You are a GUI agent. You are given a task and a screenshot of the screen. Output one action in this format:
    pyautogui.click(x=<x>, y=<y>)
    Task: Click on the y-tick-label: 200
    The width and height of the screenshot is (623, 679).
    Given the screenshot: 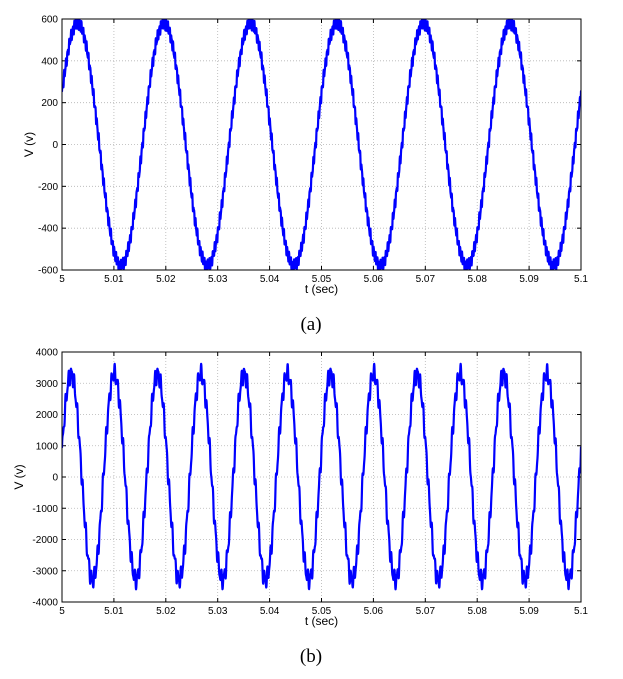 What is the action you would take?
    pyautogui.click(x=49, y=103)
    